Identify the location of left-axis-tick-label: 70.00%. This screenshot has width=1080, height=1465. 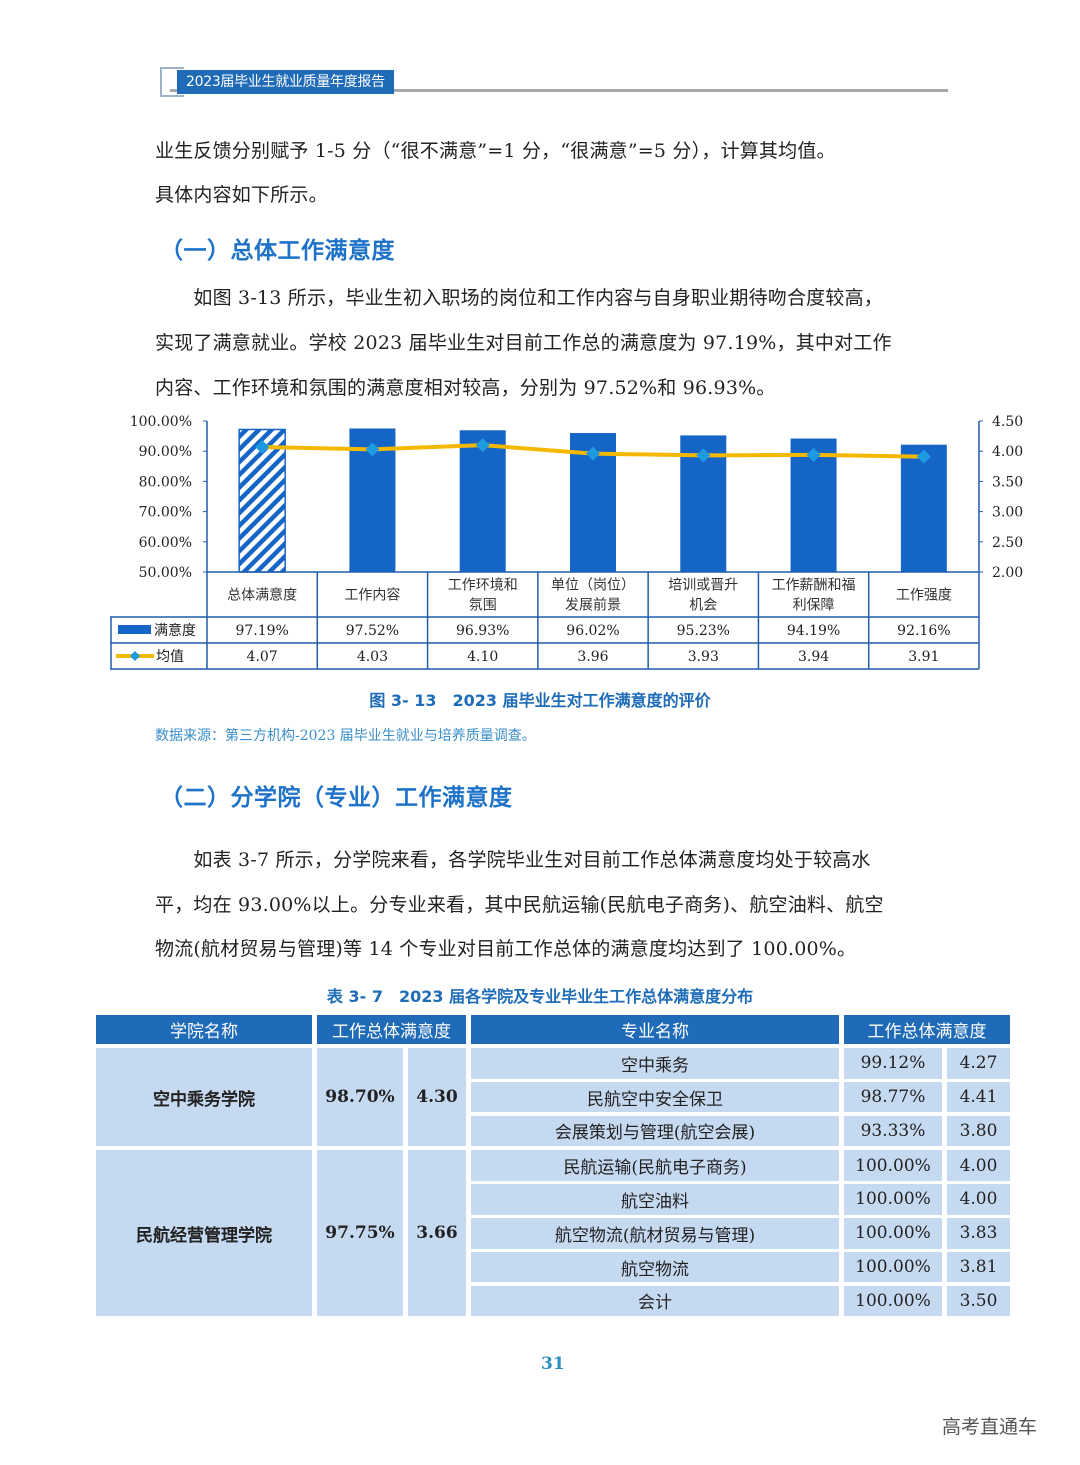
(165, 513).